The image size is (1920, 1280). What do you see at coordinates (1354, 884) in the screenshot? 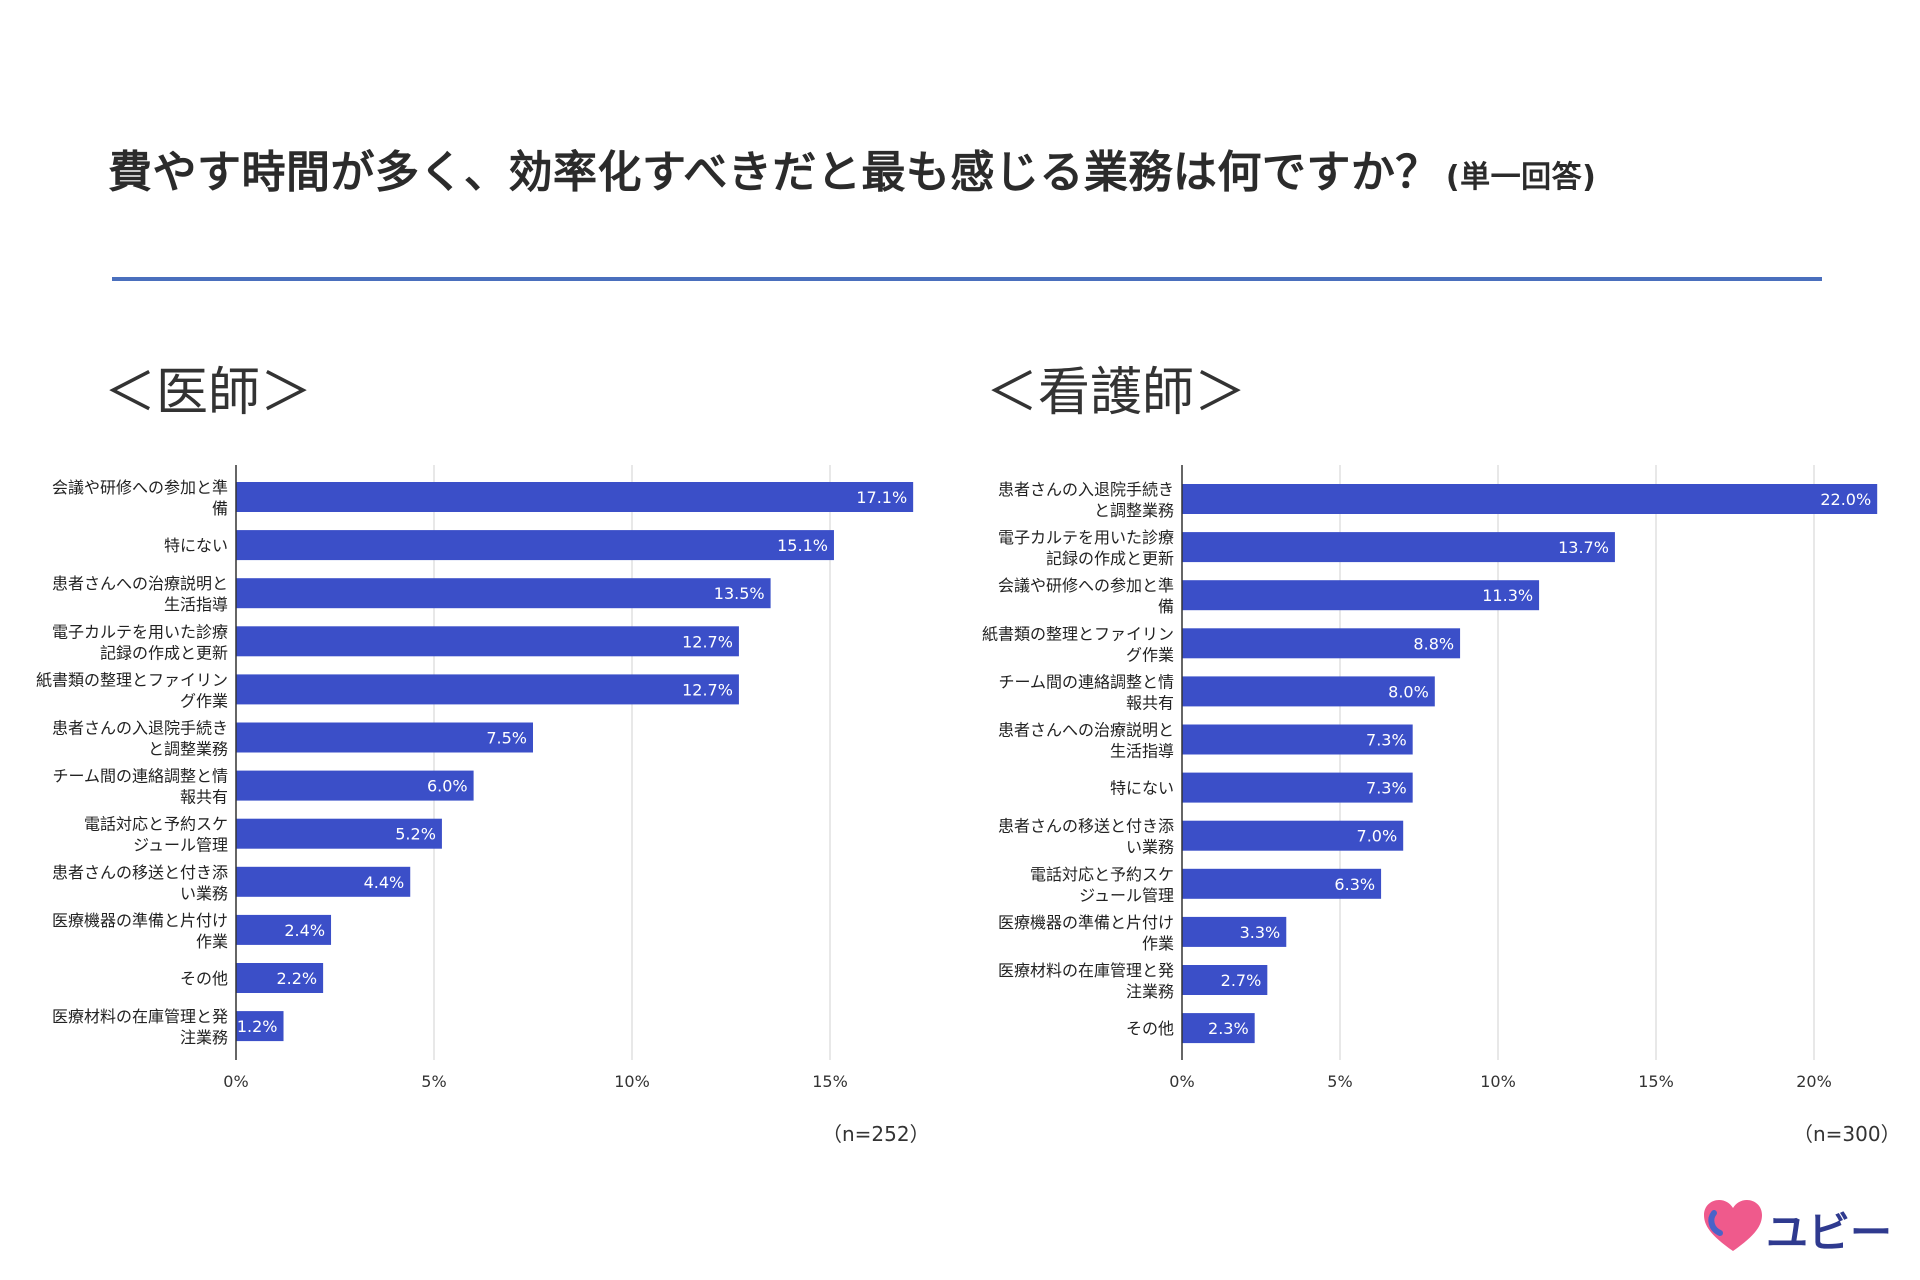
I see `bar-value-label: 6.3%` at bounding box center [1354, 884].